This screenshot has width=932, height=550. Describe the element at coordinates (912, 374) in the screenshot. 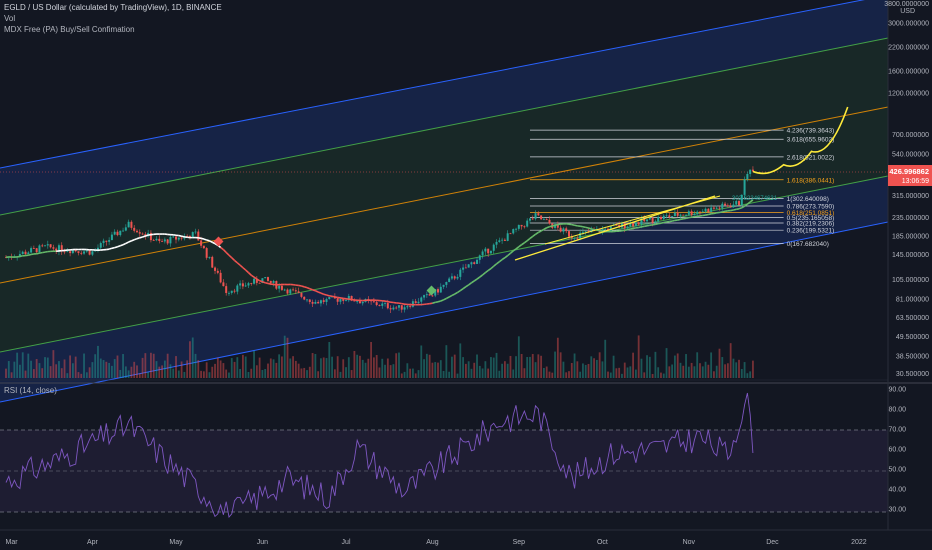

I see `price-tick-label: 30.500000` at that location.